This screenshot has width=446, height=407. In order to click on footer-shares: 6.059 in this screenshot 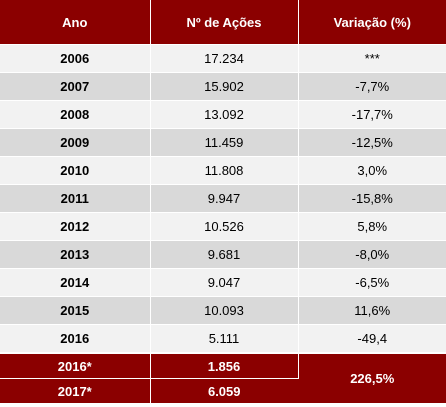, I will do `click(224, 391)`.